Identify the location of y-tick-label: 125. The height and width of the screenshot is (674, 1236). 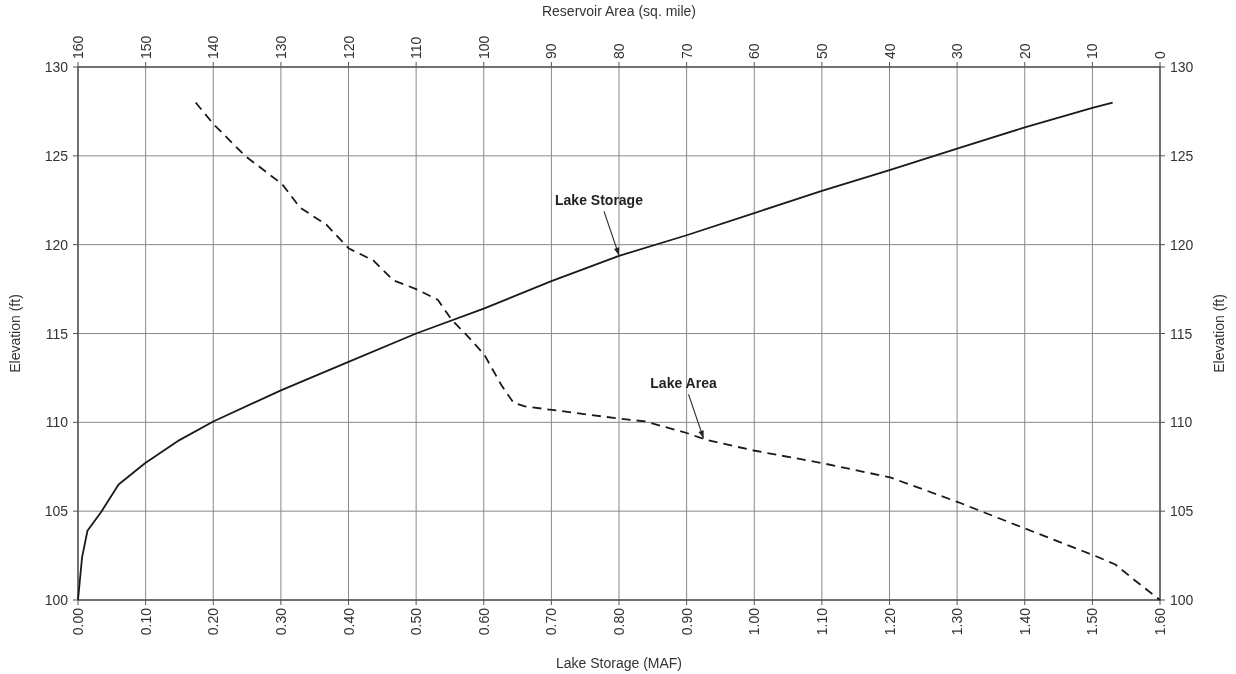
(56, 155).